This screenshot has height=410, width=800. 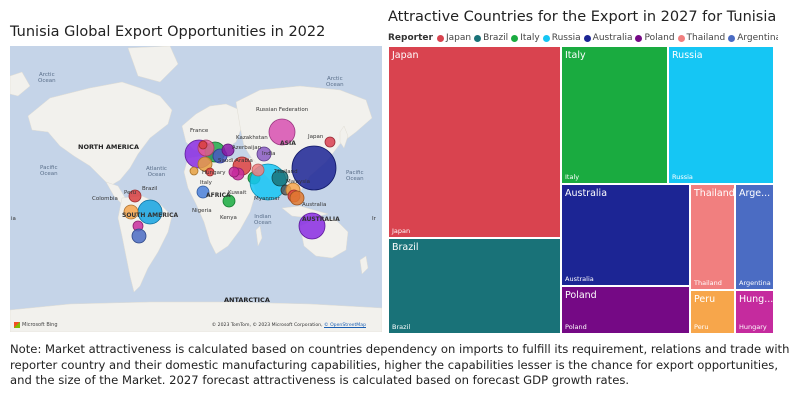 What do you see at coordinates (566, 38) in the screenshot?
I see `legend-label: Russia` at bounding box center [566, 38].